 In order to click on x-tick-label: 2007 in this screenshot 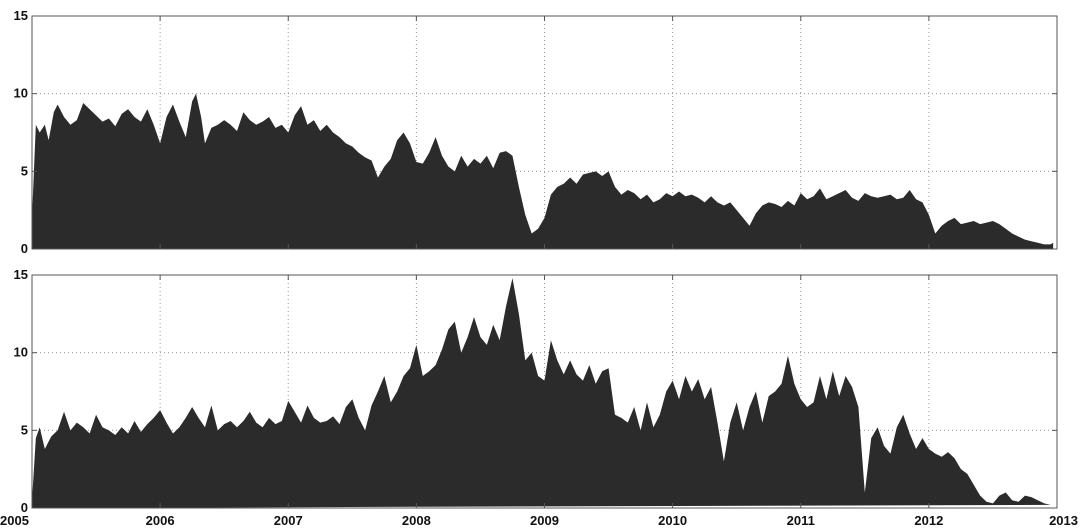, I will do `click(288, 520)`.